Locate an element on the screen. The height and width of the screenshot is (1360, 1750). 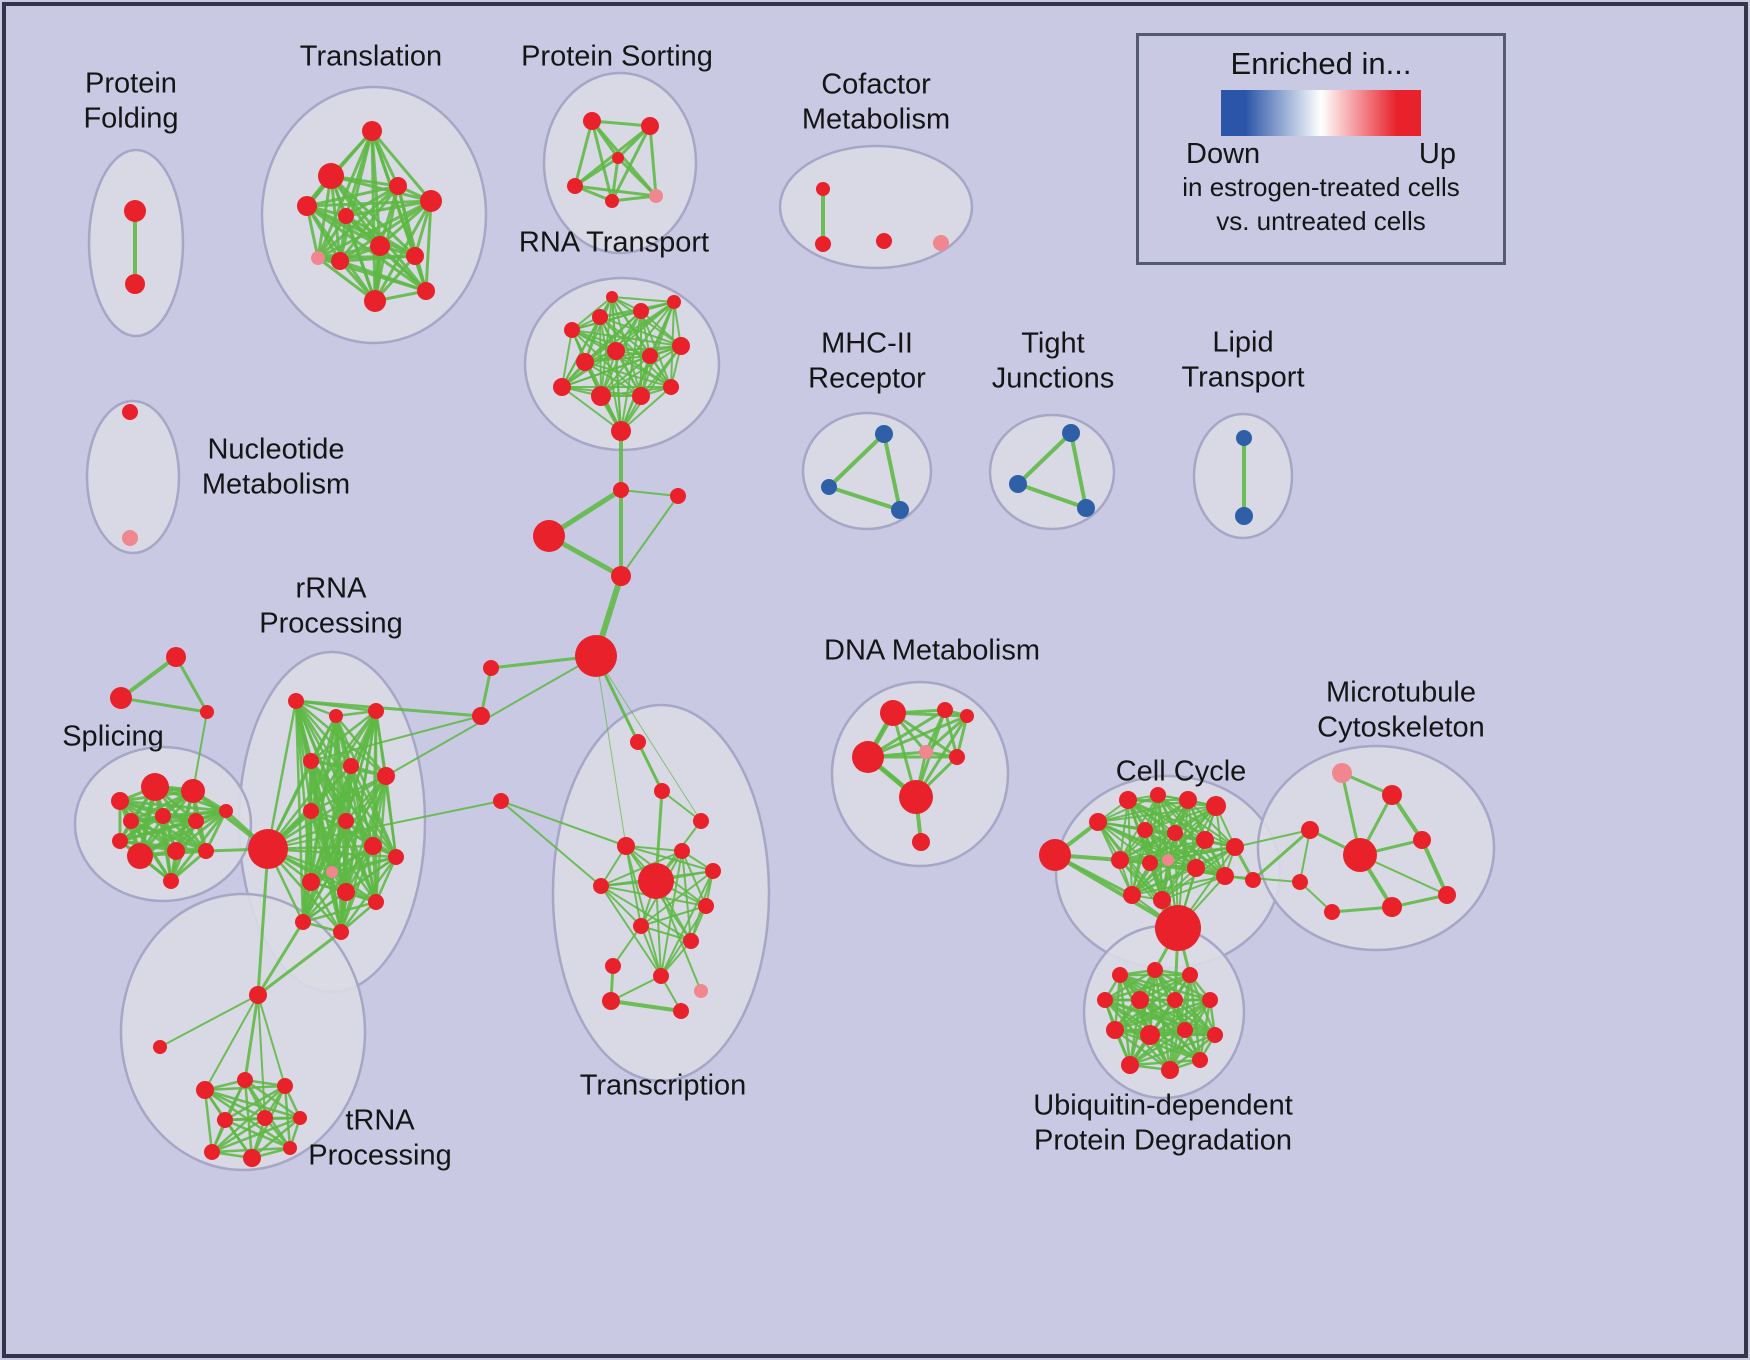
node-tj3 is located at coordinates (1086, 508).